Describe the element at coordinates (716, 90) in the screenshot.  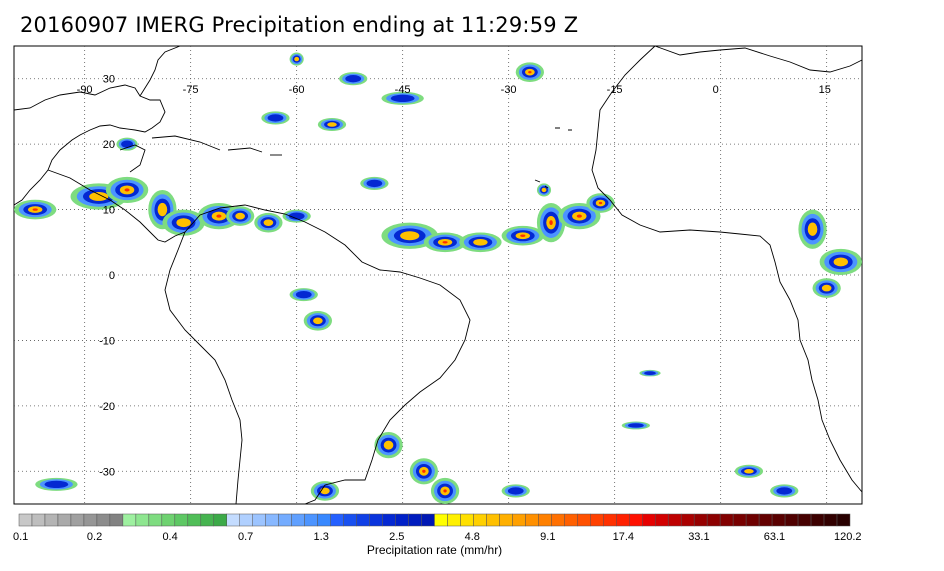
I see `lon-tick-label: 0` at that location.